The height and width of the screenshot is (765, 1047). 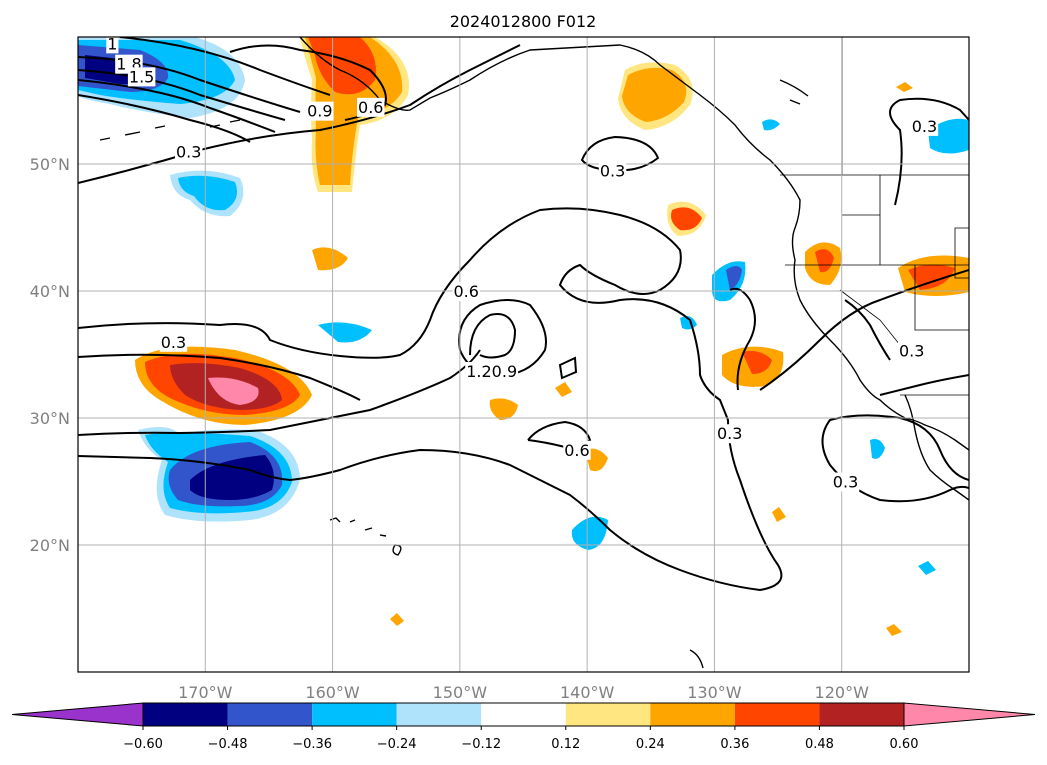 I want to click on lon-tick-label: 150°W, so click(x=460, y=692).